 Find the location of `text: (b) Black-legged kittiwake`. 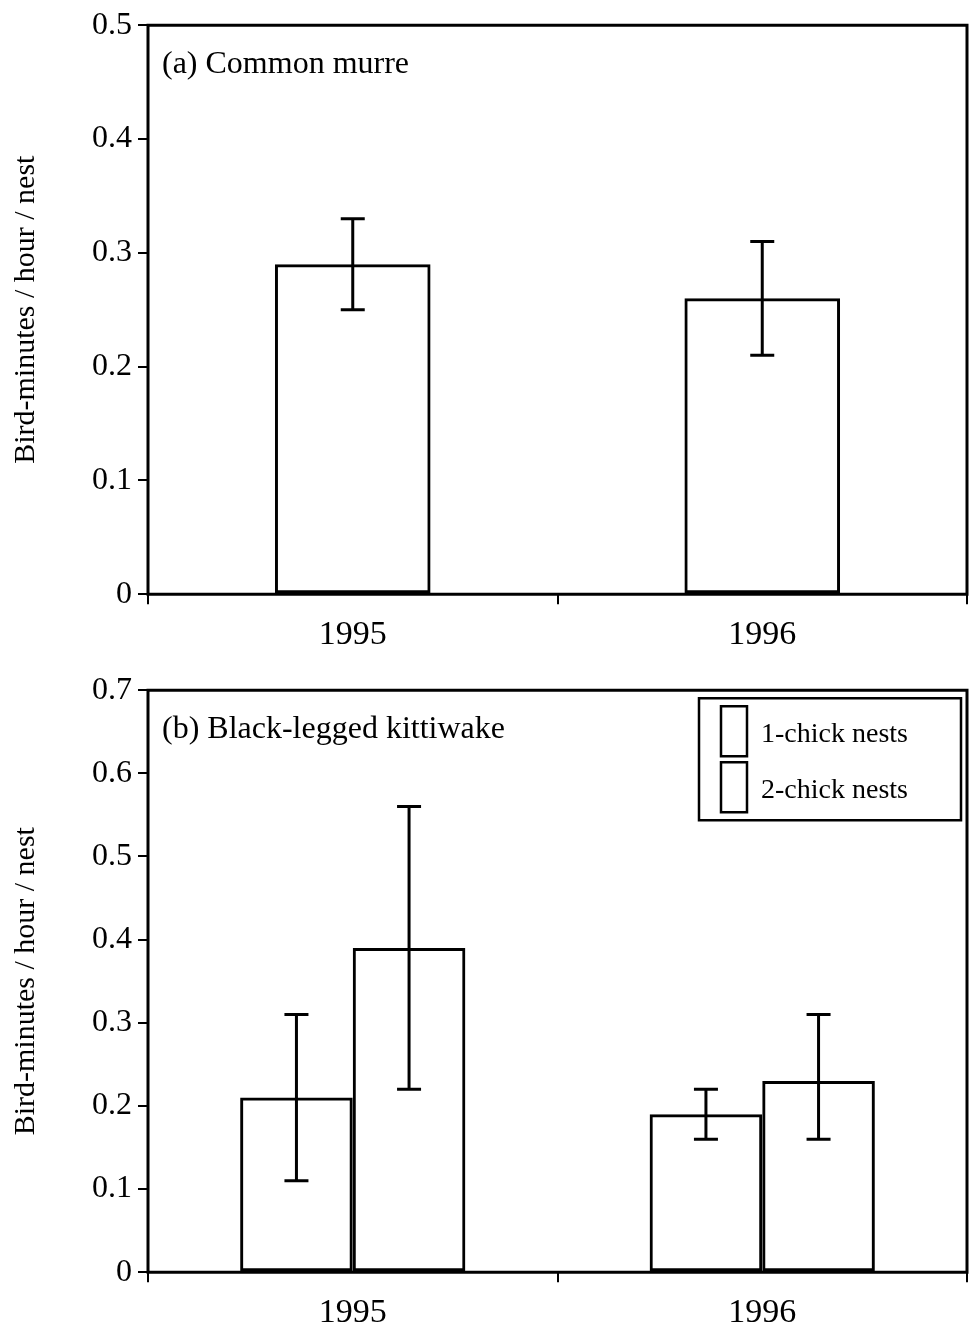

text: (b) Black-legged kittiwake is located at coordinates (333, 727).